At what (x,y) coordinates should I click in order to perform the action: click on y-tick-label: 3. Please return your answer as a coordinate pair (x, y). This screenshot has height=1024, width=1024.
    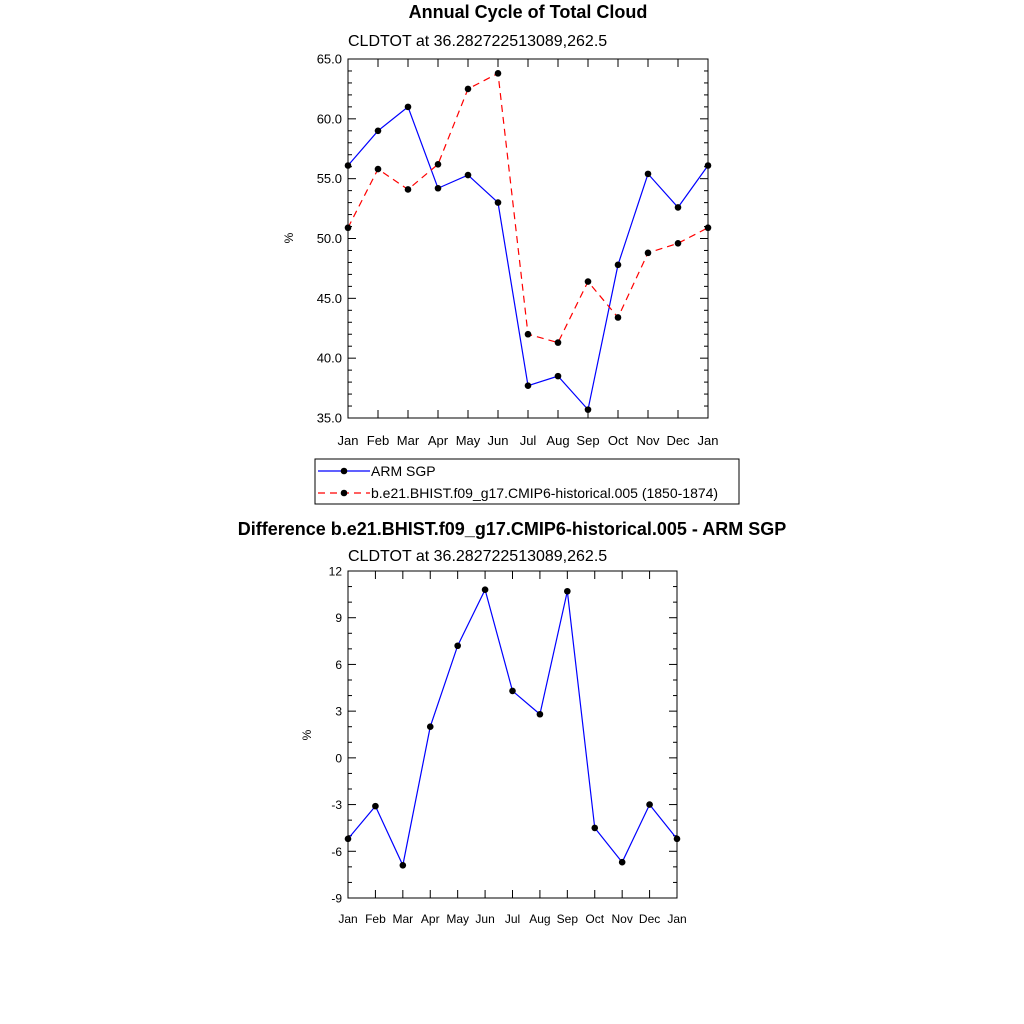
    Looking at the image, I should click on (338, 712).